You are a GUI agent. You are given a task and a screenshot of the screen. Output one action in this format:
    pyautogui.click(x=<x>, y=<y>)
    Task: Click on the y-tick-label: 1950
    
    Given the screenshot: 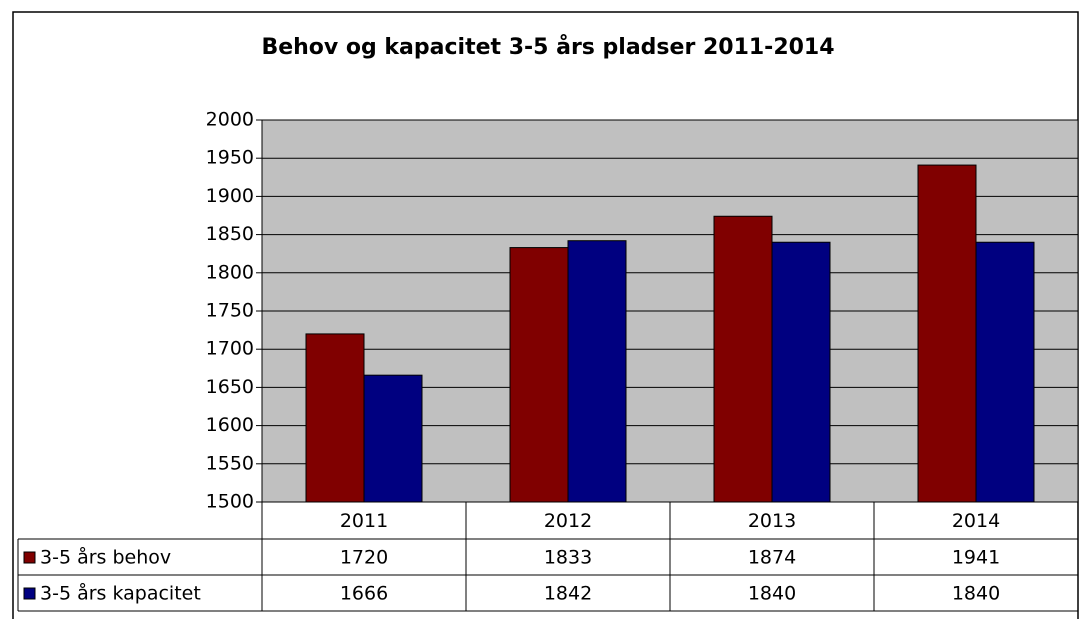 What is the action you would take?
    pyautogui.click(x=230, y=158)
    